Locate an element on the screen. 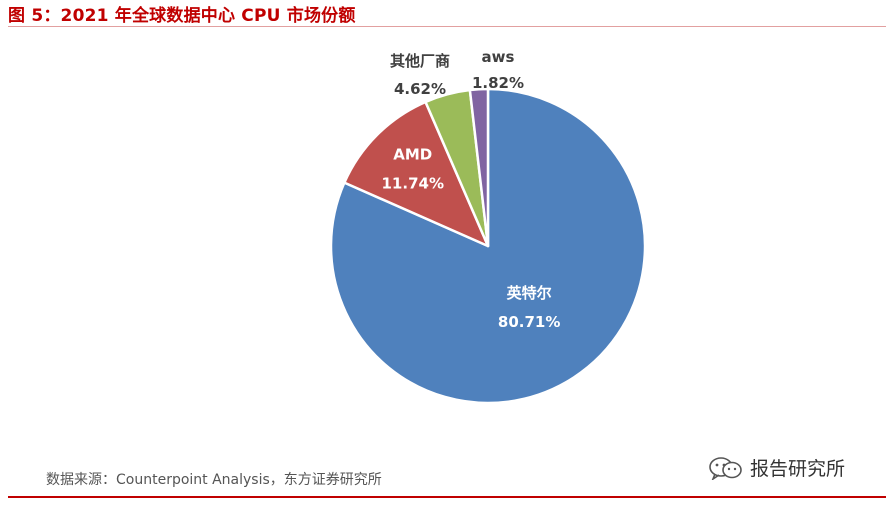 The image size is (889, 506). slice-label-0: 英特尔 is located at coordinates (529, 293).